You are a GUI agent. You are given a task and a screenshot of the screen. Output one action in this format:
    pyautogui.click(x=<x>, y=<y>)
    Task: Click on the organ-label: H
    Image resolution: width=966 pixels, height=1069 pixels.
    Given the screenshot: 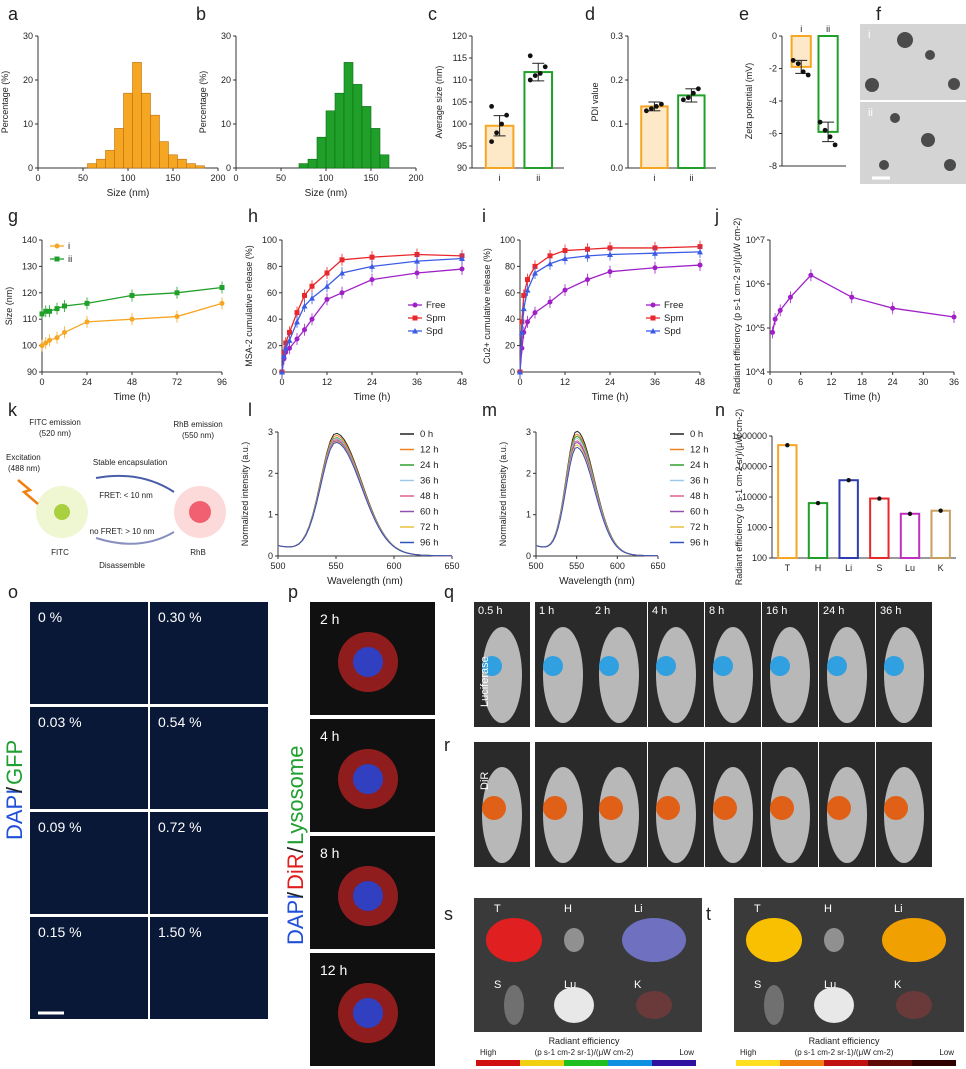 What is the action you would take?
    pyautogui.click(x=568, y=909)
    